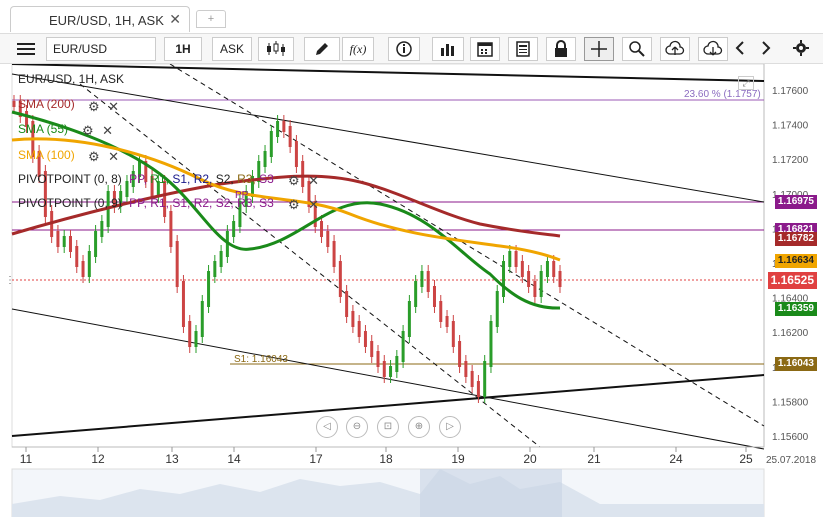 This screenshot has width=823, height=517. I want to click on price-tag: 1.16975, so click(795, 202).